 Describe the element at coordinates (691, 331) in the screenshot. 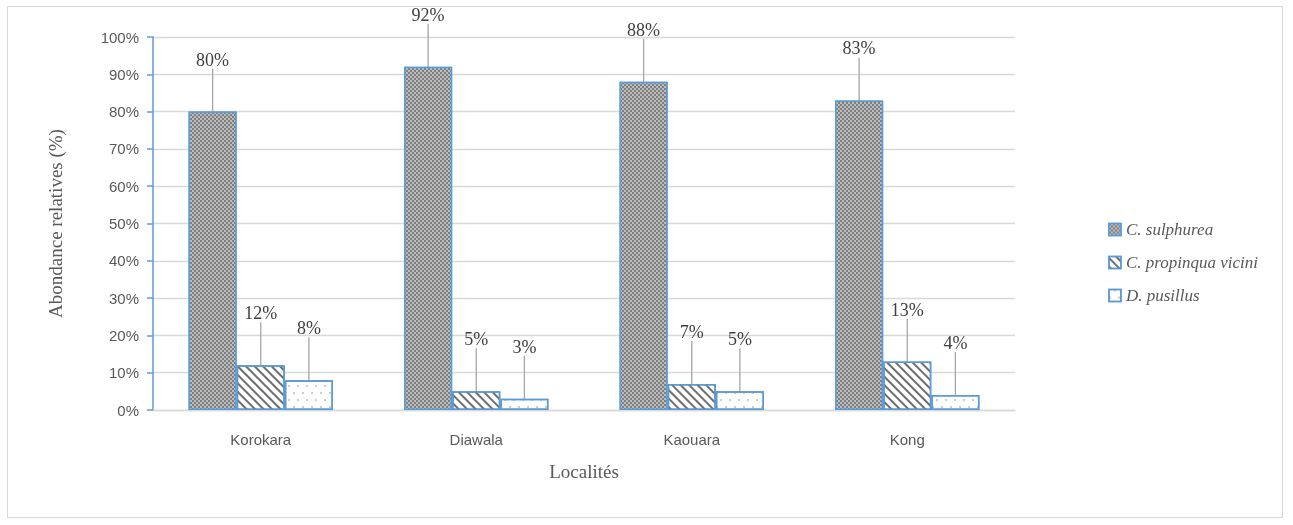

I see `data-label: 7%` at that location.